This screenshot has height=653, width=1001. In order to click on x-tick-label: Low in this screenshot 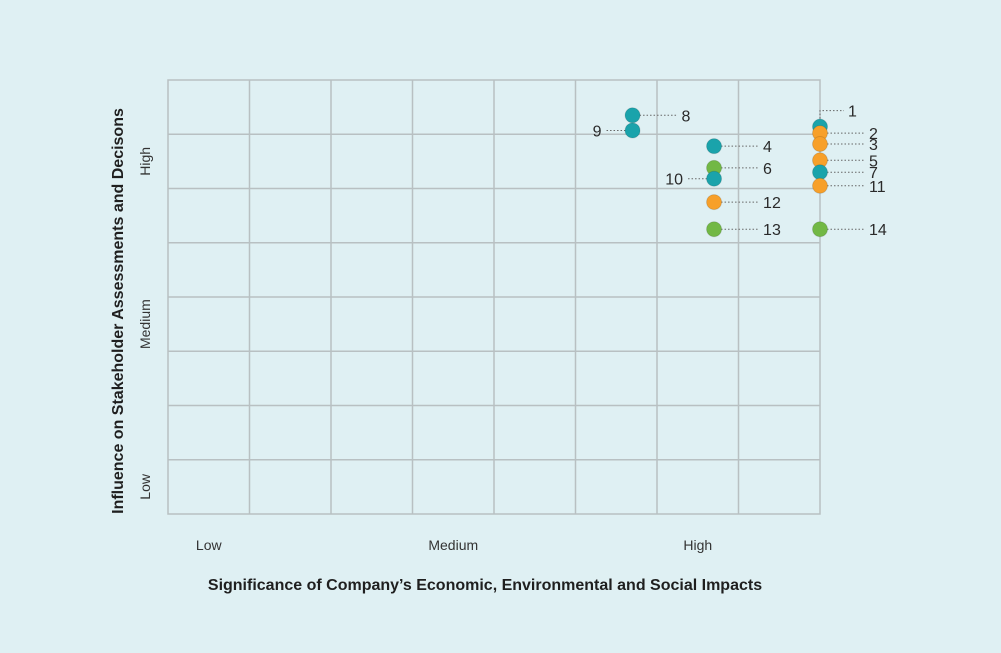, I will do `click(209, 545)`.